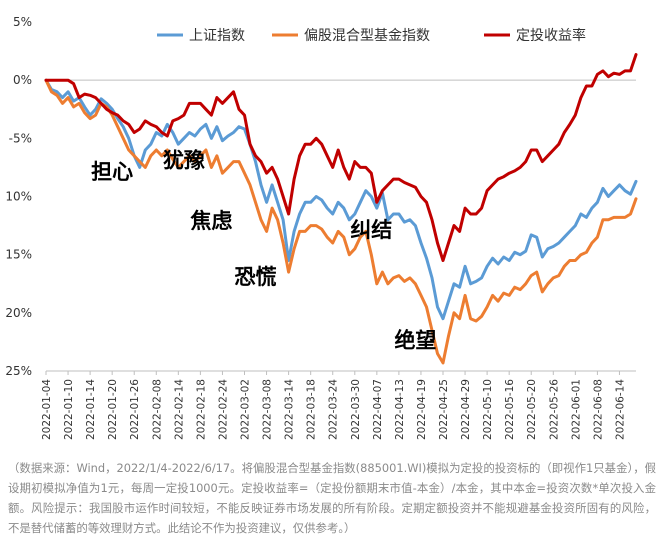 The image size is (663, 558). I want to click on x-tick-label: 2022-04-13, so click(400, 409).